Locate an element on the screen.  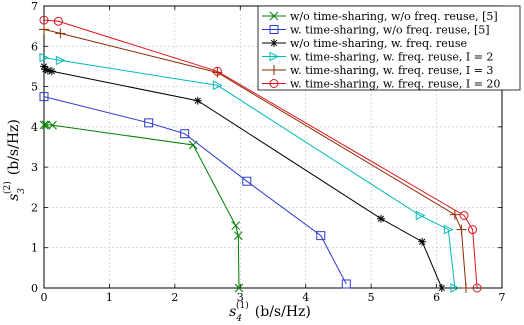
x-axis-label: s4(1) (b/s/Hz) is located at coordinates (270, 312).